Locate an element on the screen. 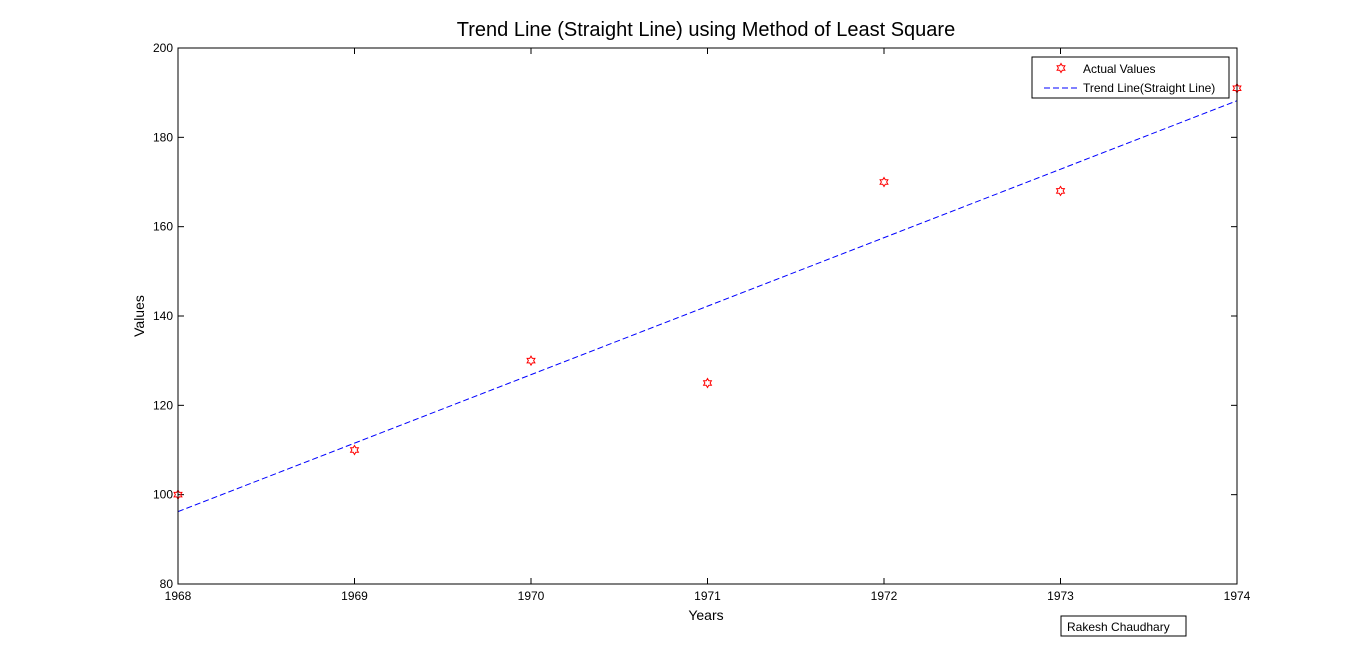 This screenshot has width=1366, height=657. legend-box is located at coordinates (1130, 77).